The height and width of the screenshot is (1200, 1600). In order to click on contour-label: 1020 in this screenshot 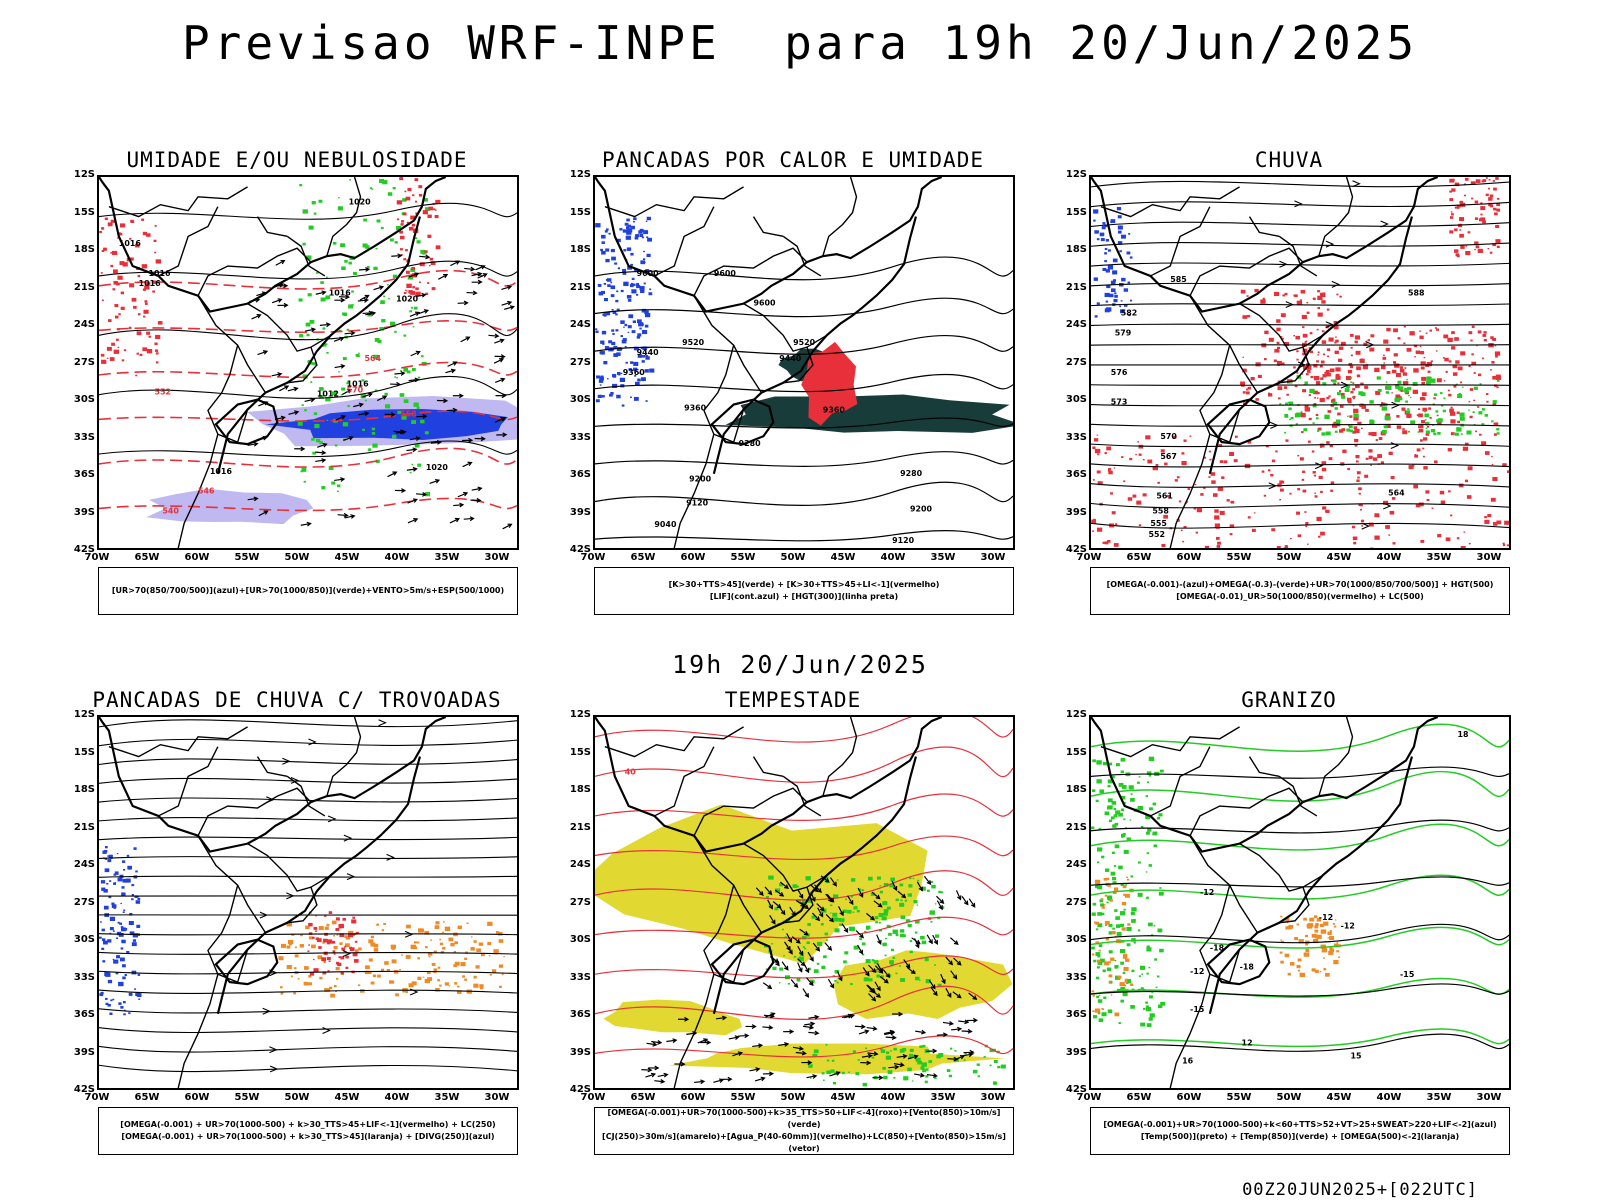, I will do `click(437, 467)`.